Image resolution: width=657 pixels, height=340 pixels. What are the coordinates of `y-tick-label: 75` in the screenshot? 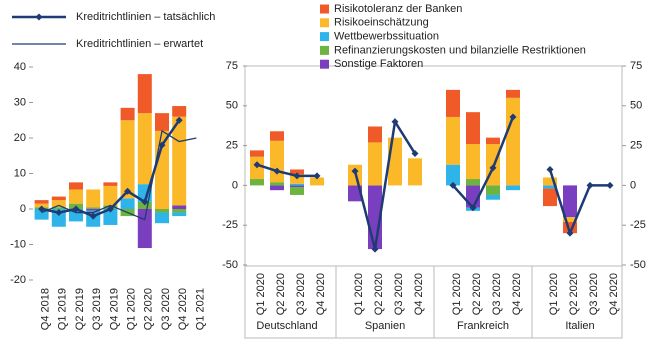 It's located at (232, 66).